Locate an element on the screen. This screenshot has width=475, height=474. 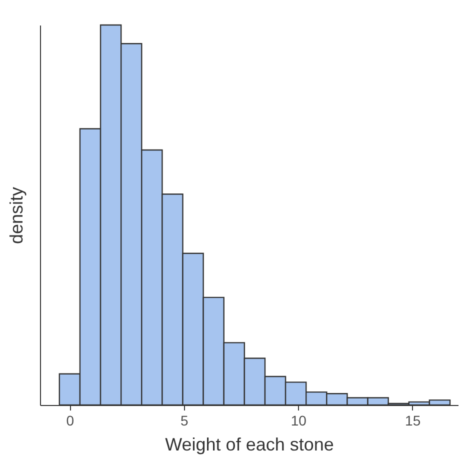
x-tick-label: 15 is located at coordinates (413, 420).